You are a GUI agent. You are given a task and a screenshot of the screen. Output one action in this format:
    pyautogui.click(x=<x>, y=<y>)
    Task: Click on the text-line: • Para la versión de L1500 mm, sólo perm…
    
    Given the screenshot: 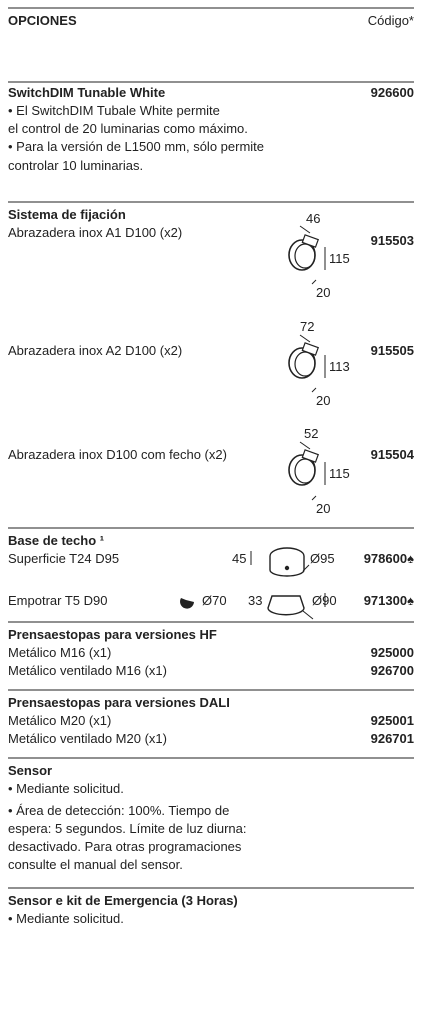 What is the action you would take?
    pyautogui.click(x=136, y=146)
    